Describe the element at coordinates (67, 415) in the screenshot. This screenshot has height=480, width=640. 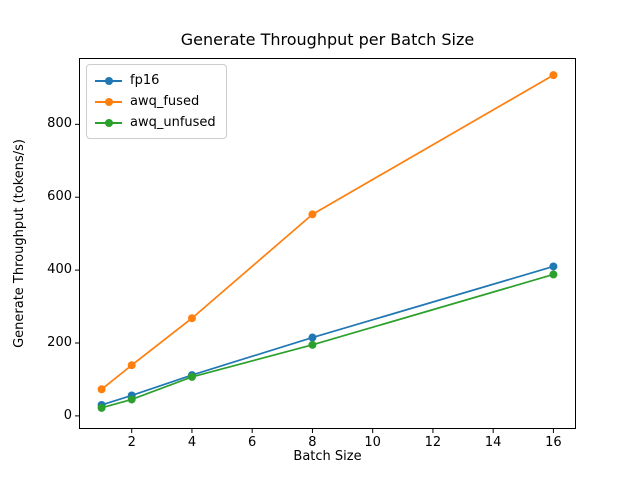
I see `y-tick-label: 0` at that location.